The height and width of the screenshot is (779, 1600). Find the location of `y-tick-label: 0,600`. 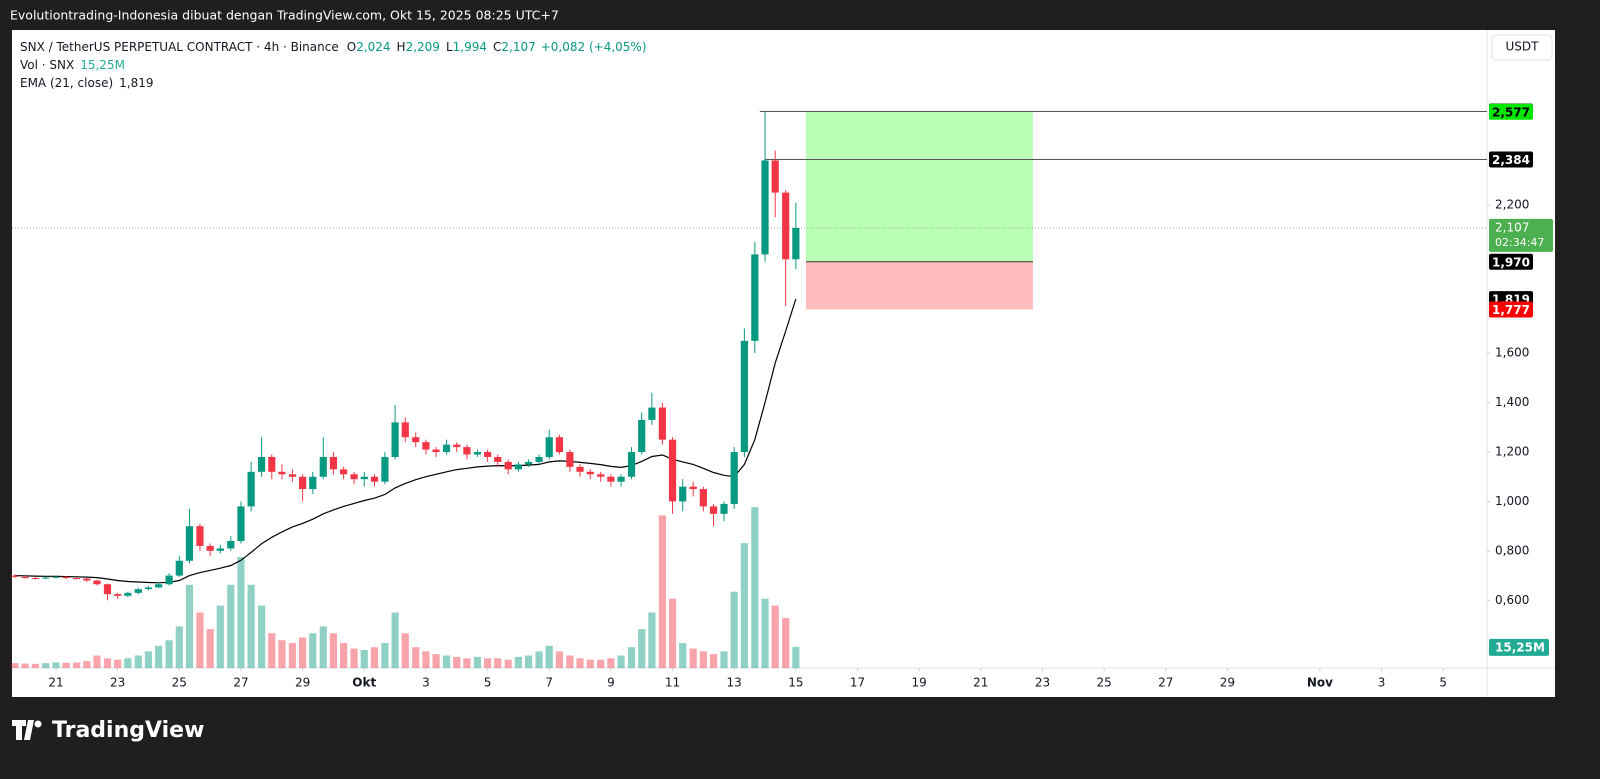

y-tick-label: 0,600 is located at coordinates (1512, 600).